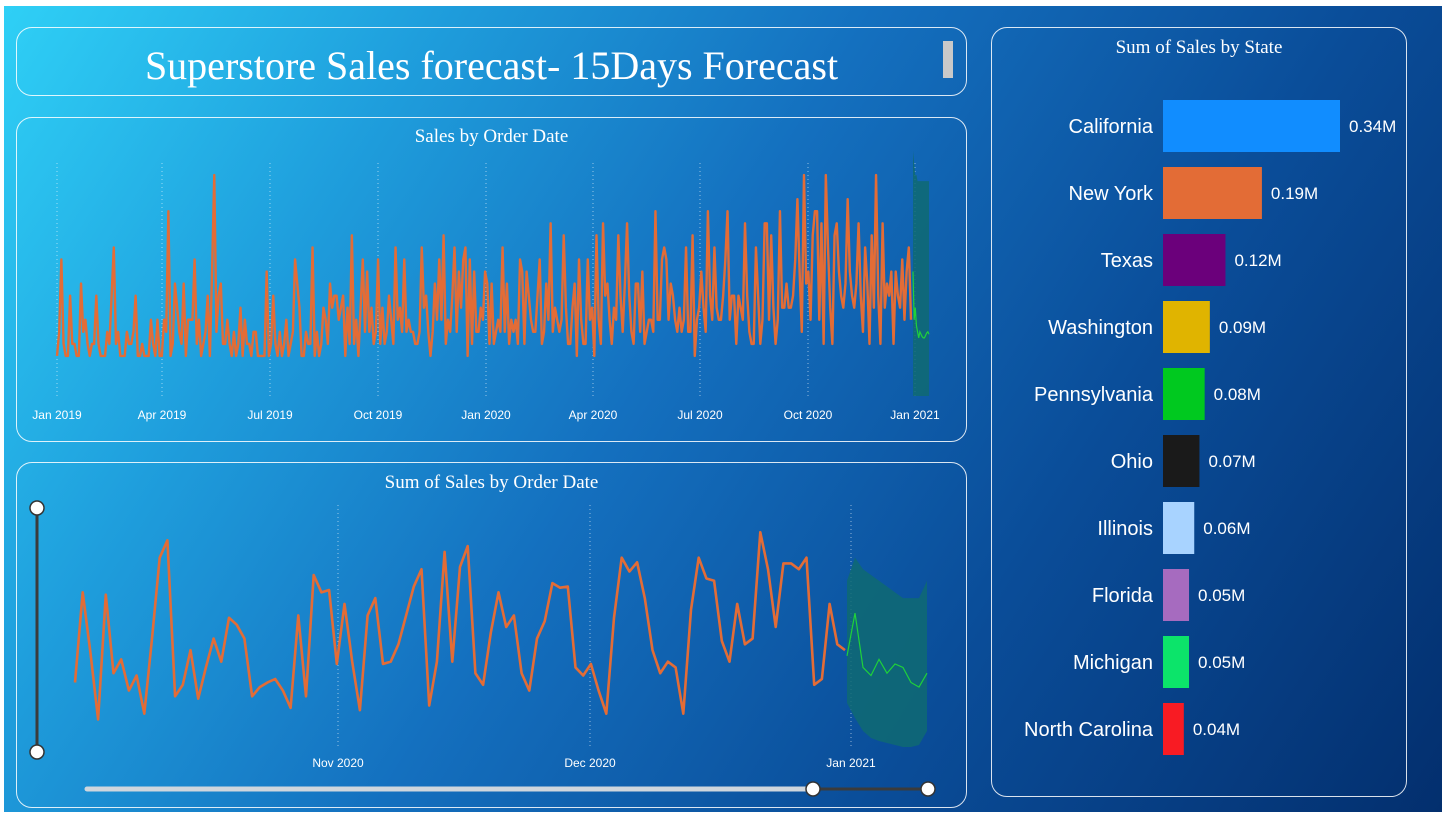 This screenshot has width=1446, height=814. I want to click on title-scrollbar, so click(948, 59).